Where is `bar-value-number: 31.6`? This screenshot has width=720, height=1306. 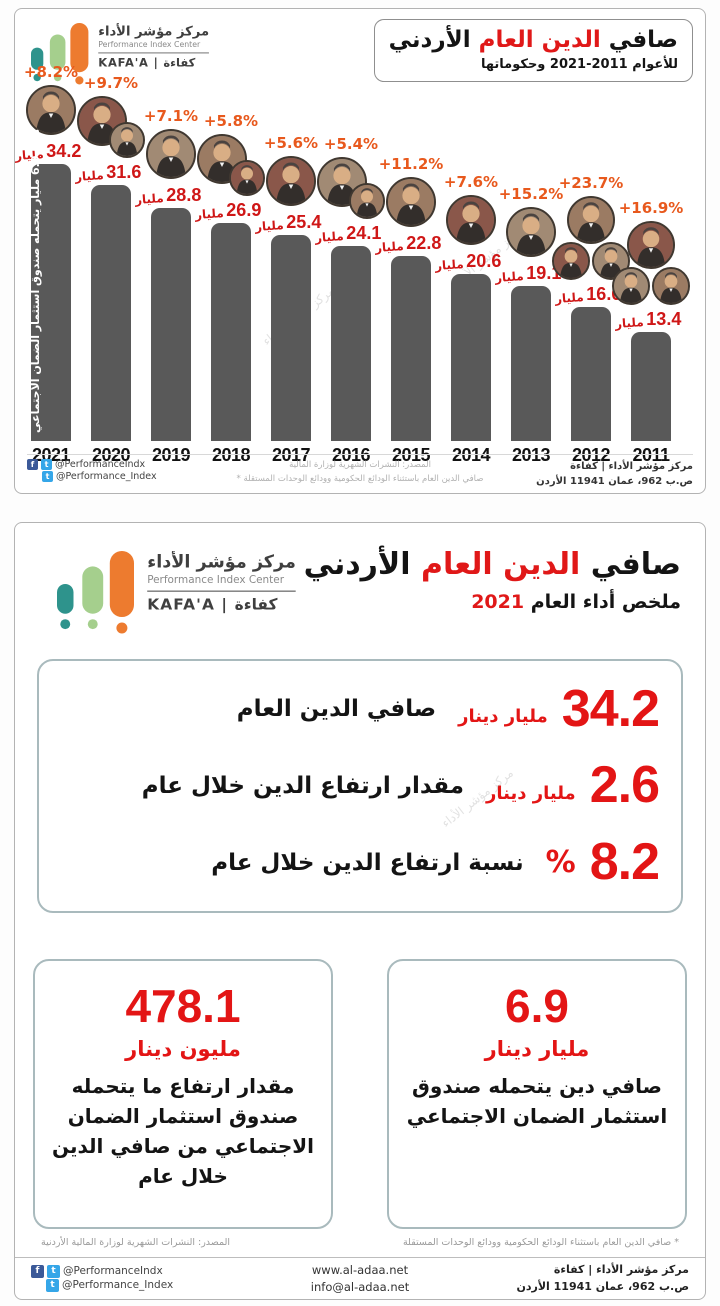 bar-value-number: 31.6 is located at coordinates (124, 172).